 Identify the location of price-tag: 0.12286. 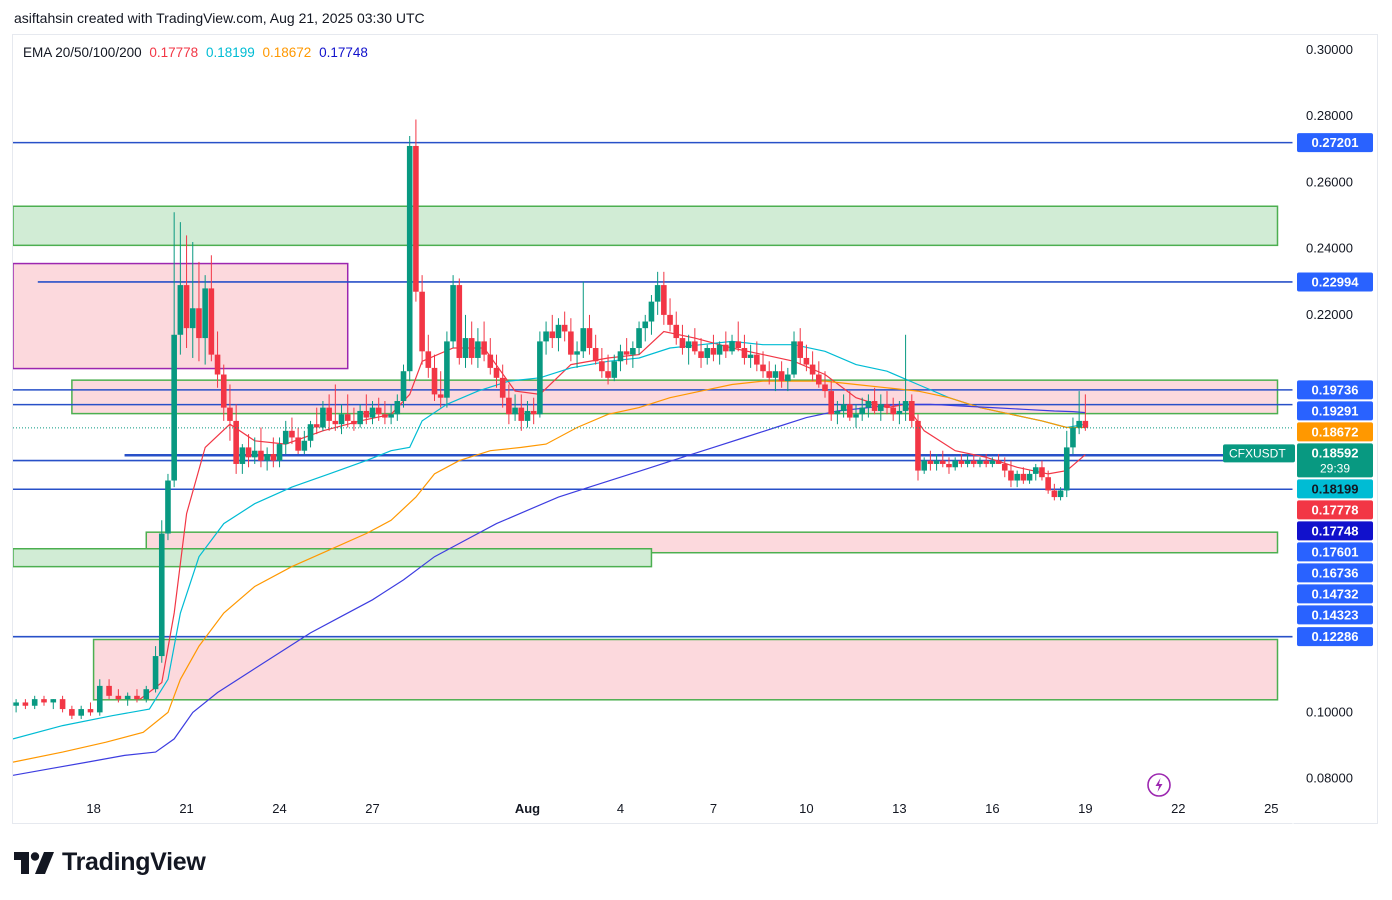
(1335, 637).